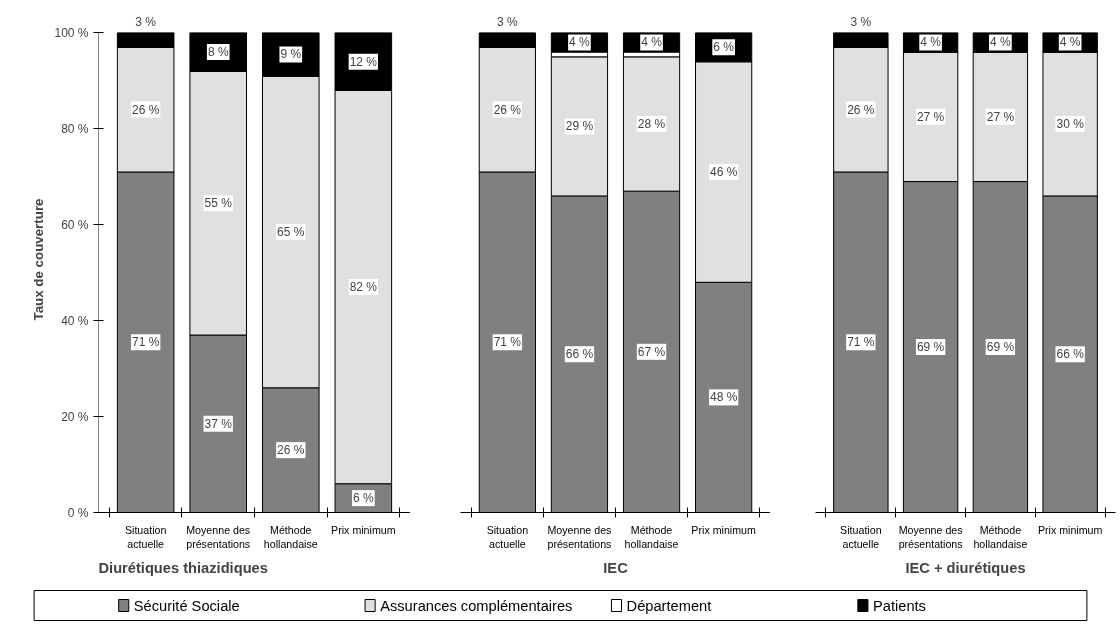 The image size is (1120, 643). What do you see at coordinates (186, 605) in the screenshot?
I see `legend-label: Sécurité Sociale` at bounding box center [186, 605].